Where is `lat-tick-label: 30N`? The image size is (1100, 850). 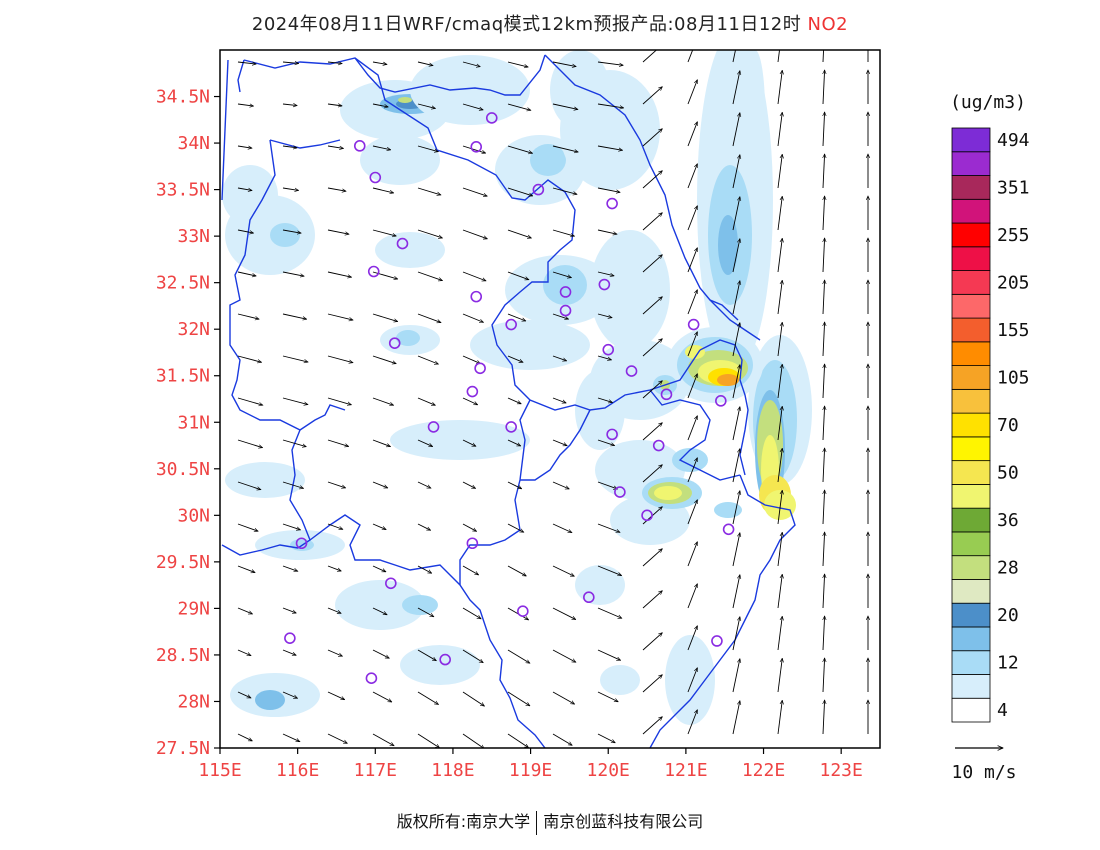
lat-tick-label: 30N is located at coordinates (193, 515).